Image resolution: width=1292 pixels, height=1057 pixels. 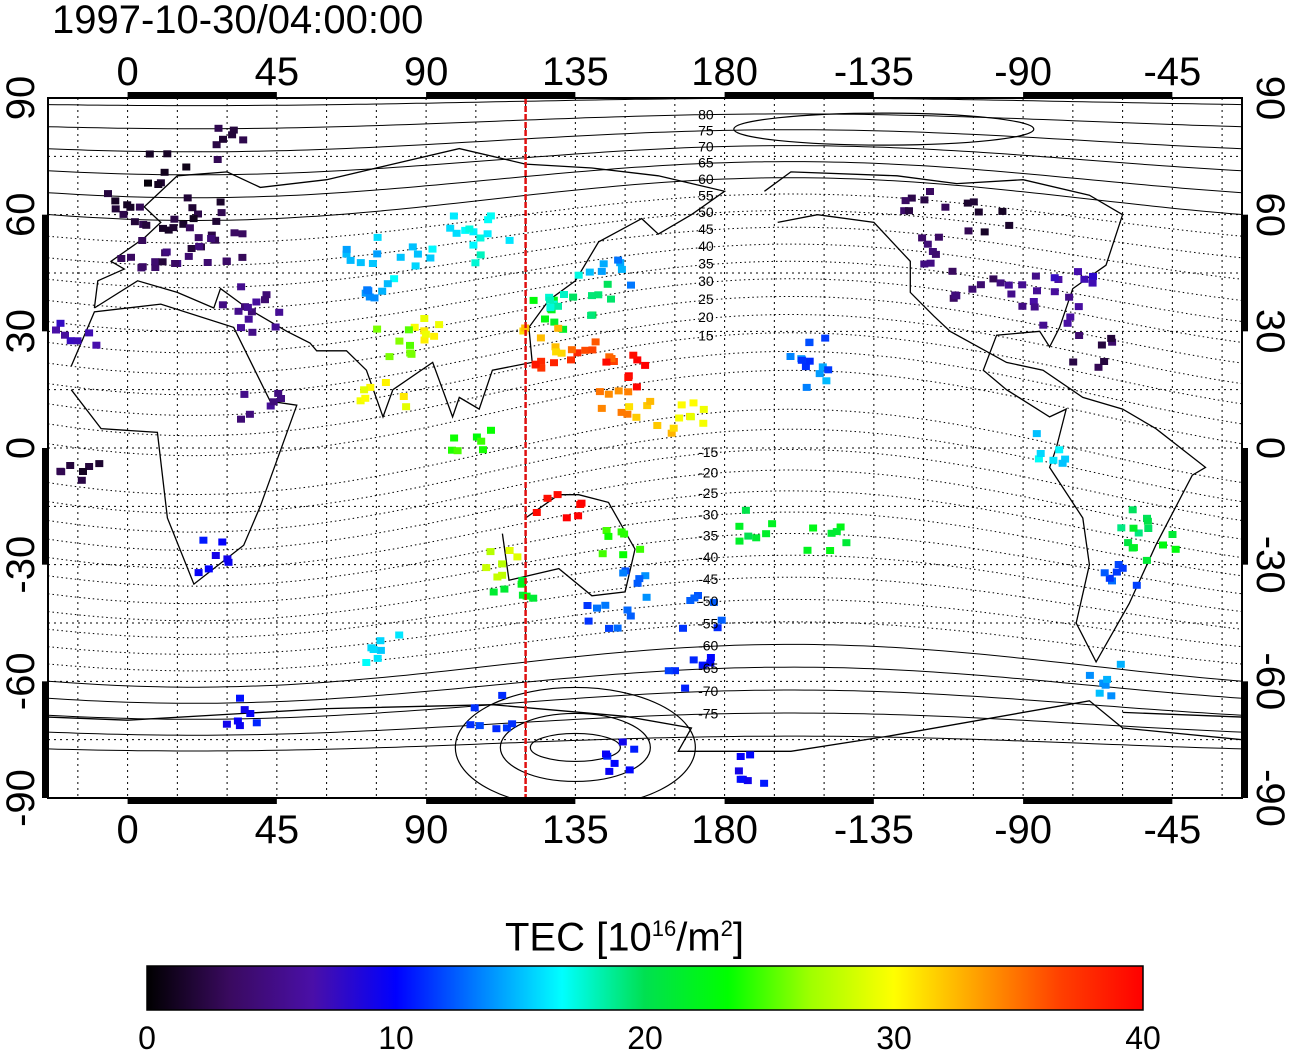 I want to click on contour-label: -25, so click(x=708, y=493).